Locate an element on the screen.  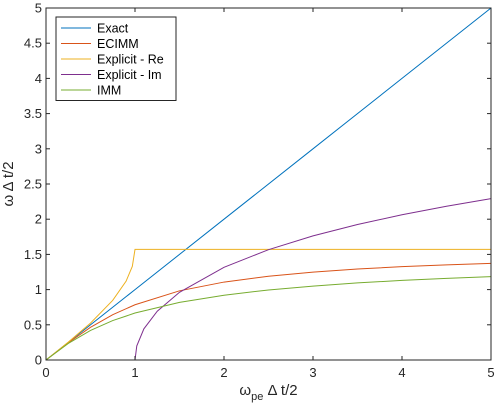
y-tick-label: 3.5 is located at coordinates (33, 113).